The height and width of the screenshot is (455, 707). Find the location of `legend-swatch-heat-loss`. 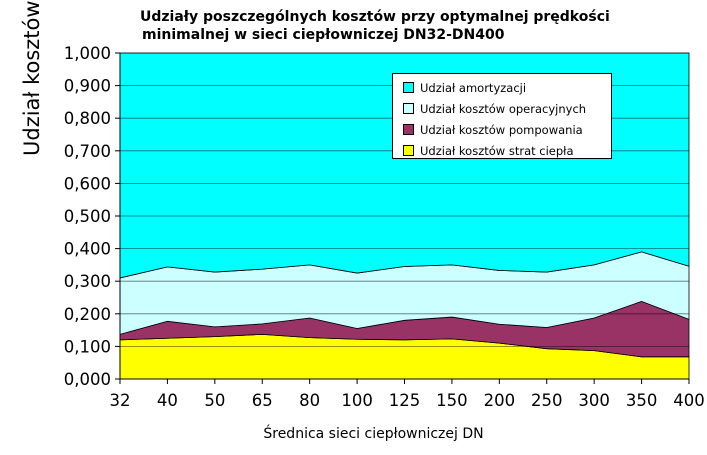

legend-swatch-heat-loss is located at coordinates (408, 150).